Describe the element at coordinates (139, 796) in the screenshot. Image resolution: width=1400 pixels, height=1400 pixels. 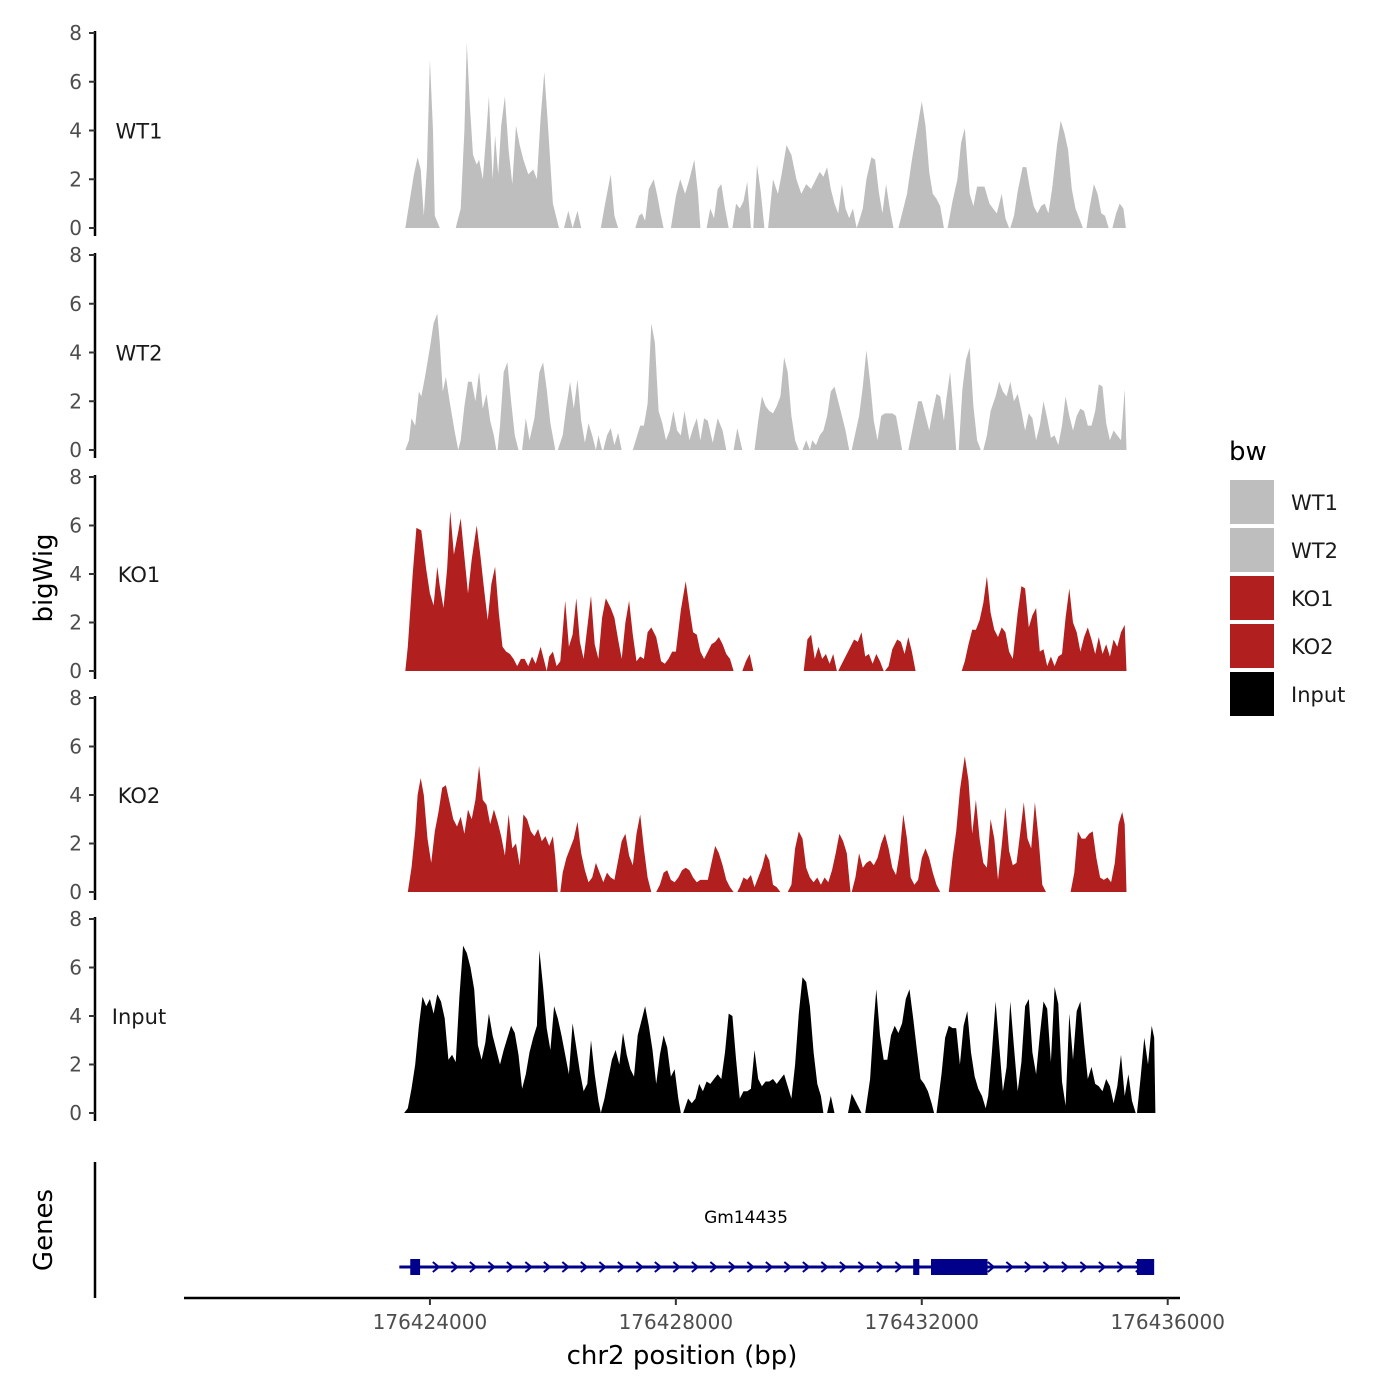
I see `track-label: KO2` at that location.